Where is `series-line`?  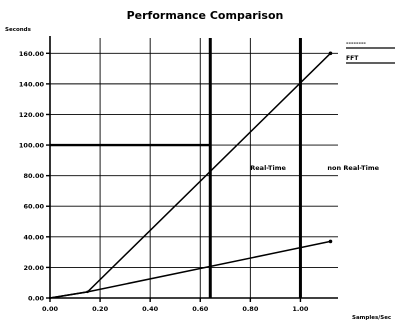 series-line is located at coordinates (190, 269).